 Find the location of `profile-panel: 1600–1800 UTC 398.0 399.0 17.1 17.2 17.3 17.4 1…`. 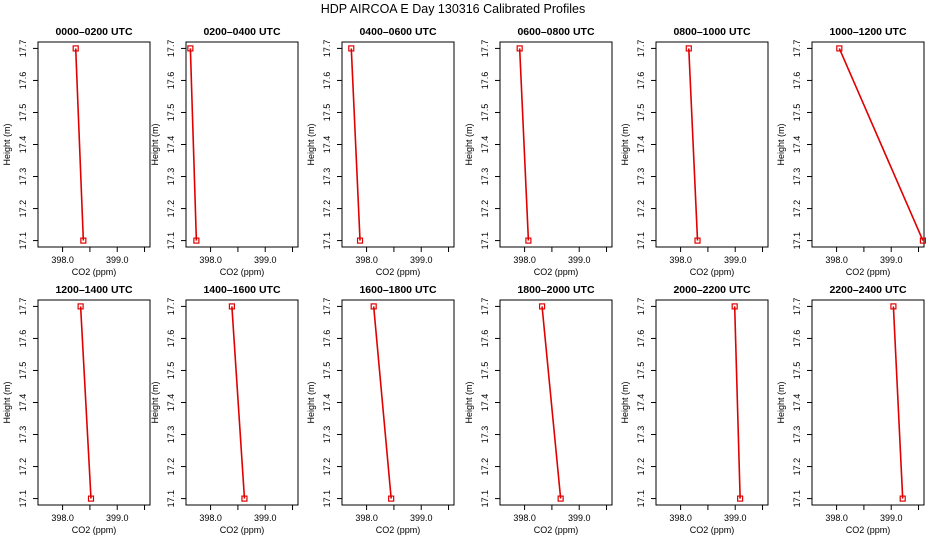

profile-panel: 1600–1800 UTC 398.0 399.0 17.1 17.2 17.3 17.4 1… is located at coordinates (380, 409).